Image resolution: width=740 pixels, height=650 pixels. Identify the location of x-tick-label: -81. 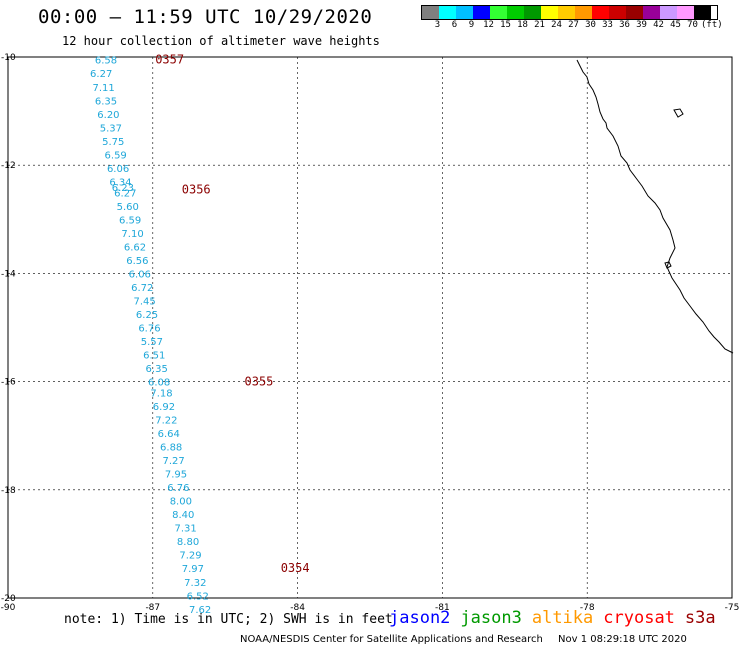
(442, 608).